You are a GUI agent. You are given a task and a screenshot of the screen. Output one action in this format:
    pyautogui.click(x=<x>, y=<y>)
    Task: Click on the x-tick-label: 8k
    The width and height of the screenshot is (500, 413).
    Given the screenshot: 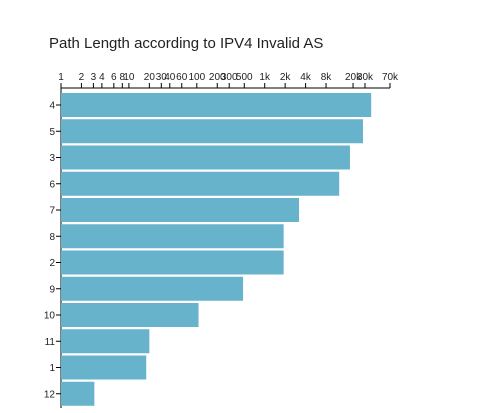 What is the action you would take?
    pyautogui.click(x=327, y=77)
    